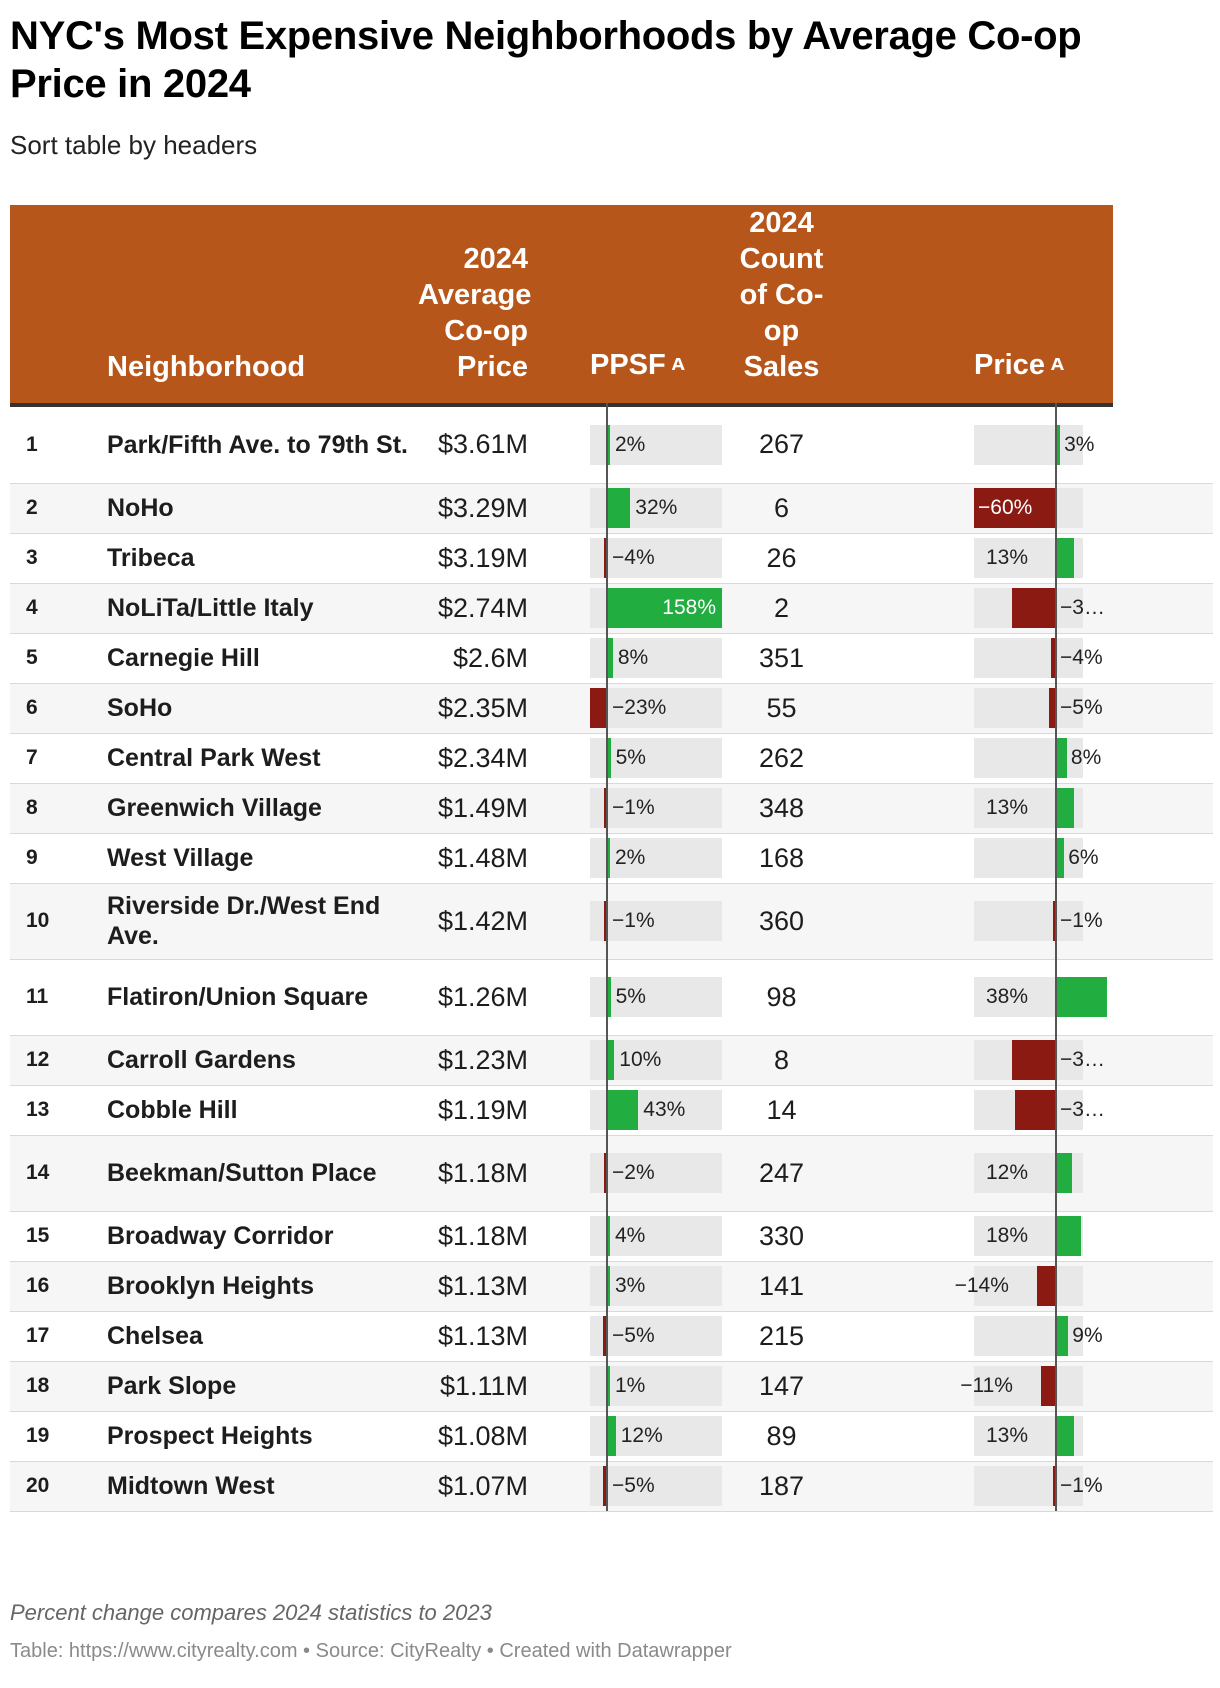 The width and height of the screenshot is (1220, 1688). I want to click on neighborhood-cell: Beekman/Sutton Place, so click(242, 1173).